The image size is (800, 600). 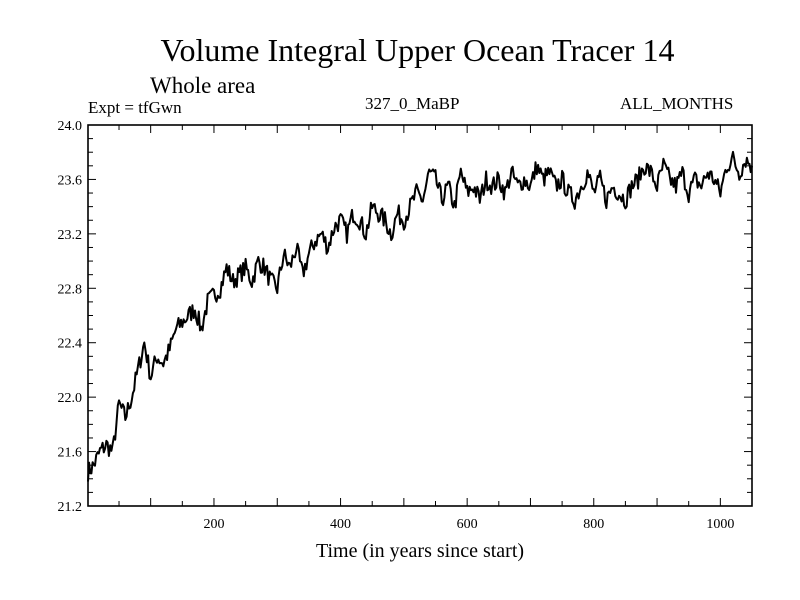 What do you see at coordinates (70, 398) in the screenshot?
I see `y-tick-label: 22.0` at bounding box center [70, 398].